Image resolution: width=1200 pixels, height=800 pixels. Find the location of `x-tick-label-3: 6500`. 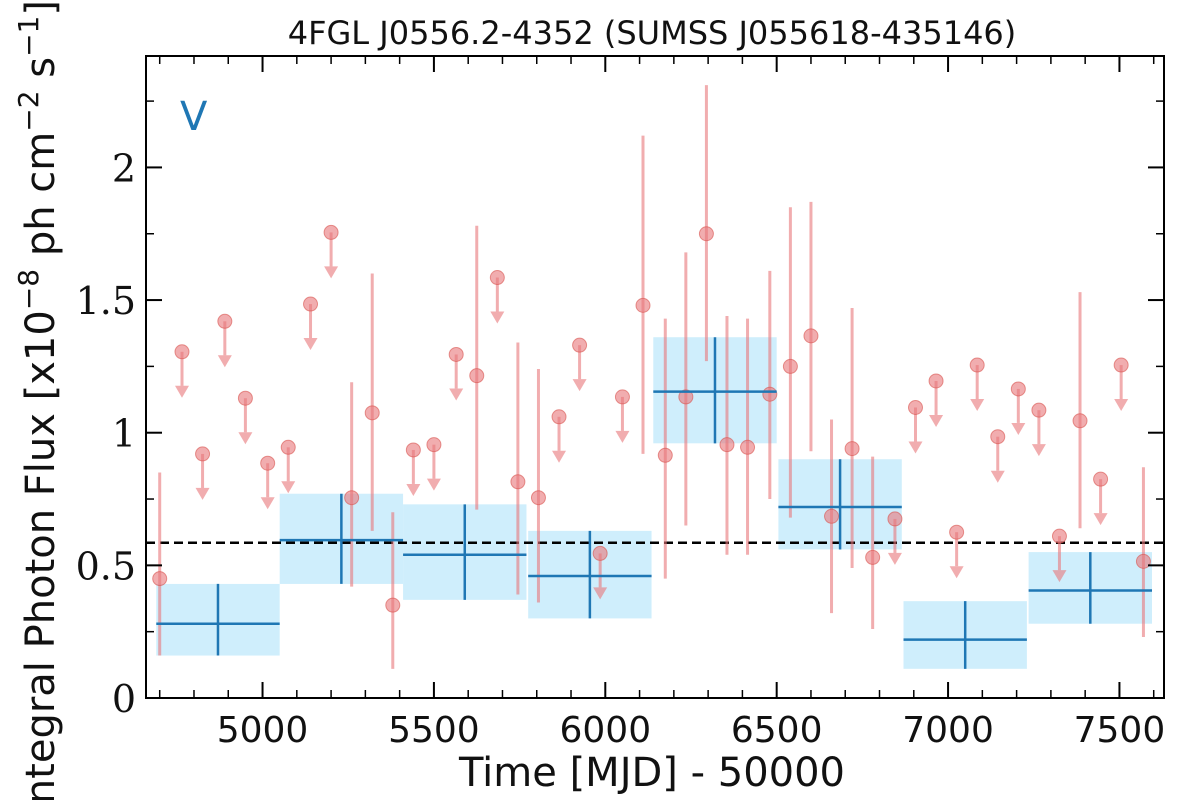

x-tick-label-3: 6500 is located at coordinates (777, 730).